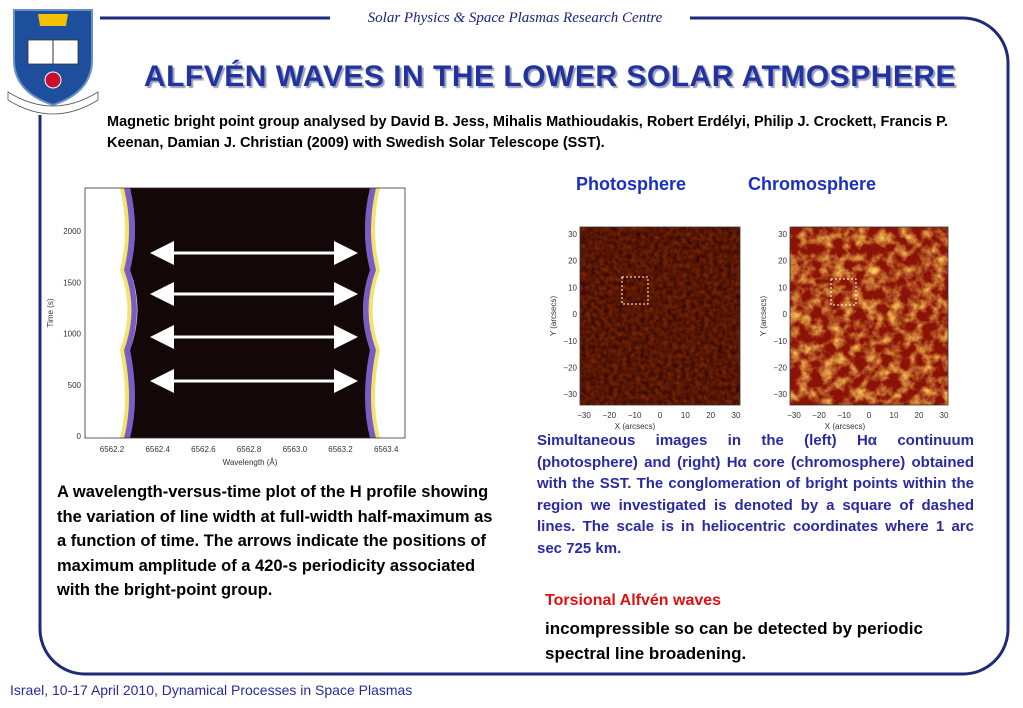  What do you see at coordinates (249, 449) in the screenshot?
I see `x-tick-label: 6562.8` at bounding box center [249, 449].